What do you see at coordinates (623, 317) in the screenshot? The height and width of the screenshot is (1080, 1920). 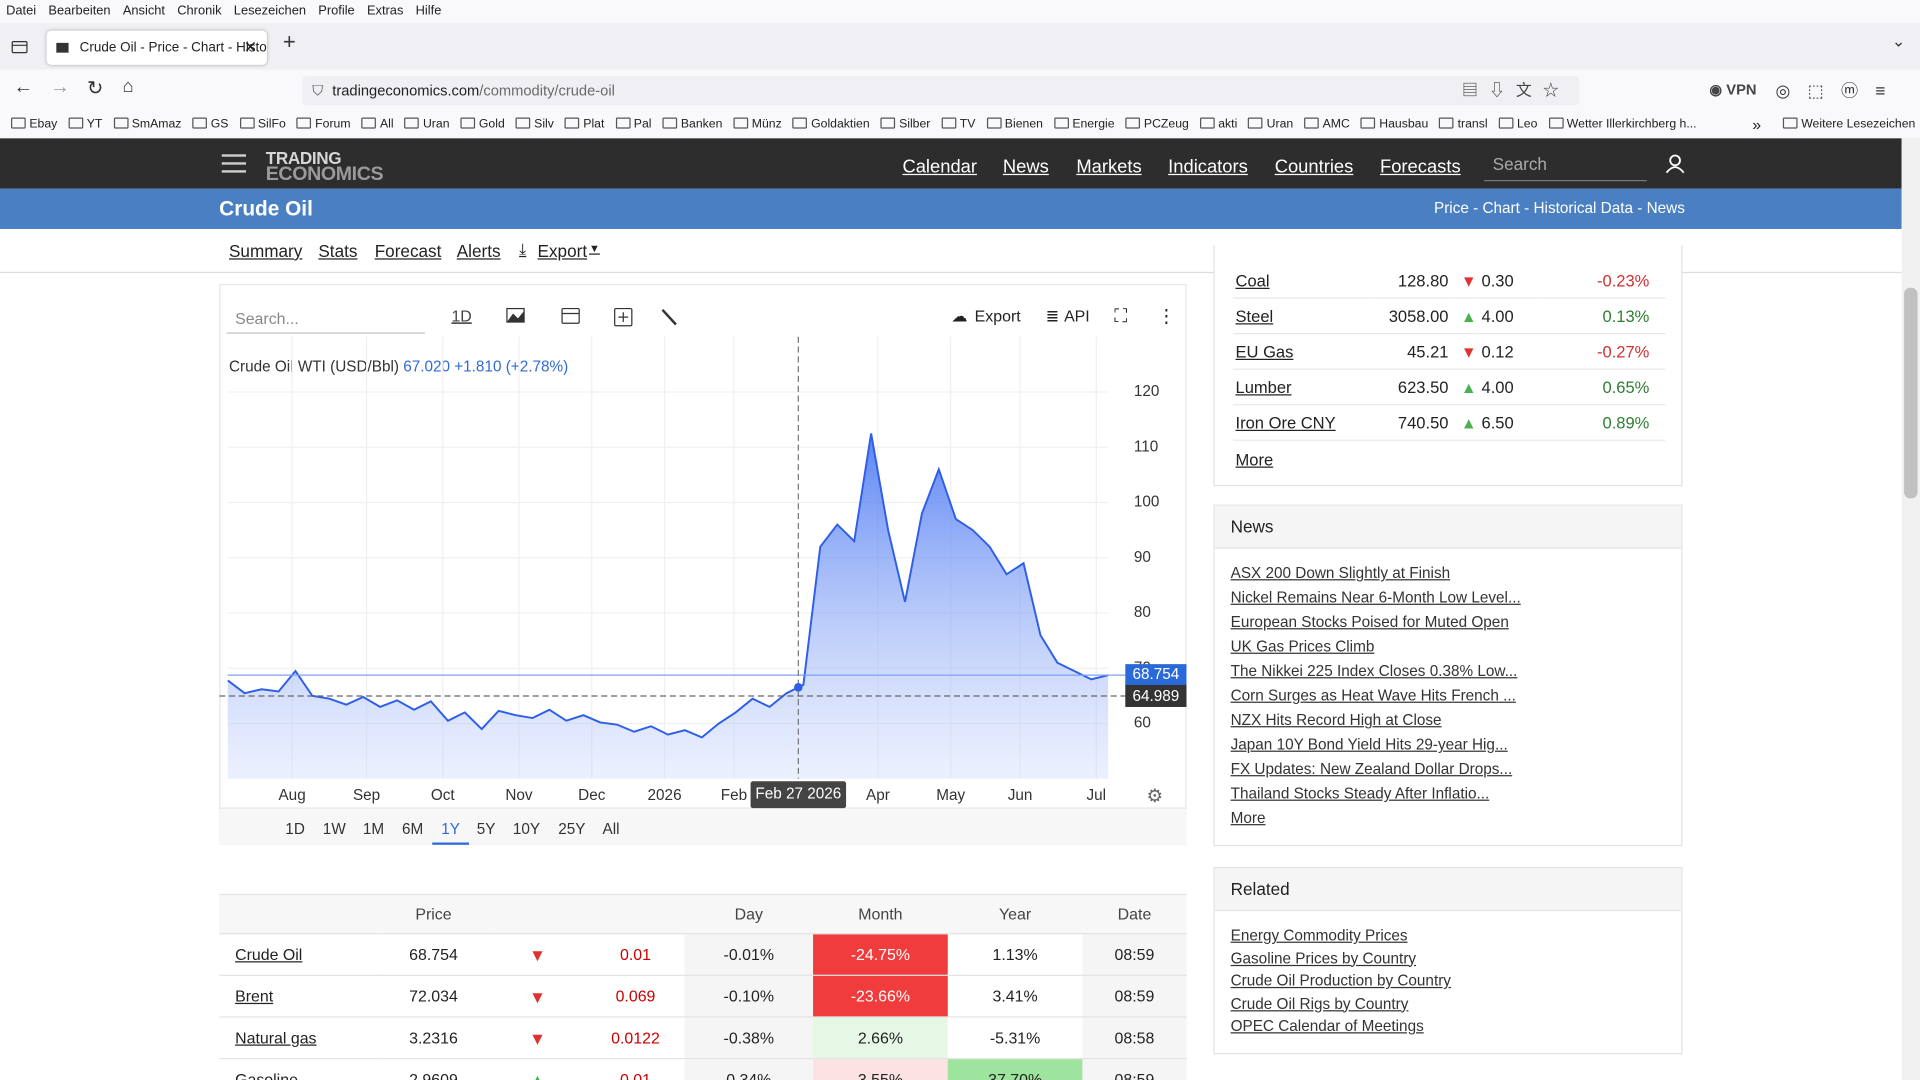 I see `compare-icon` at bounding box center [623, 317].